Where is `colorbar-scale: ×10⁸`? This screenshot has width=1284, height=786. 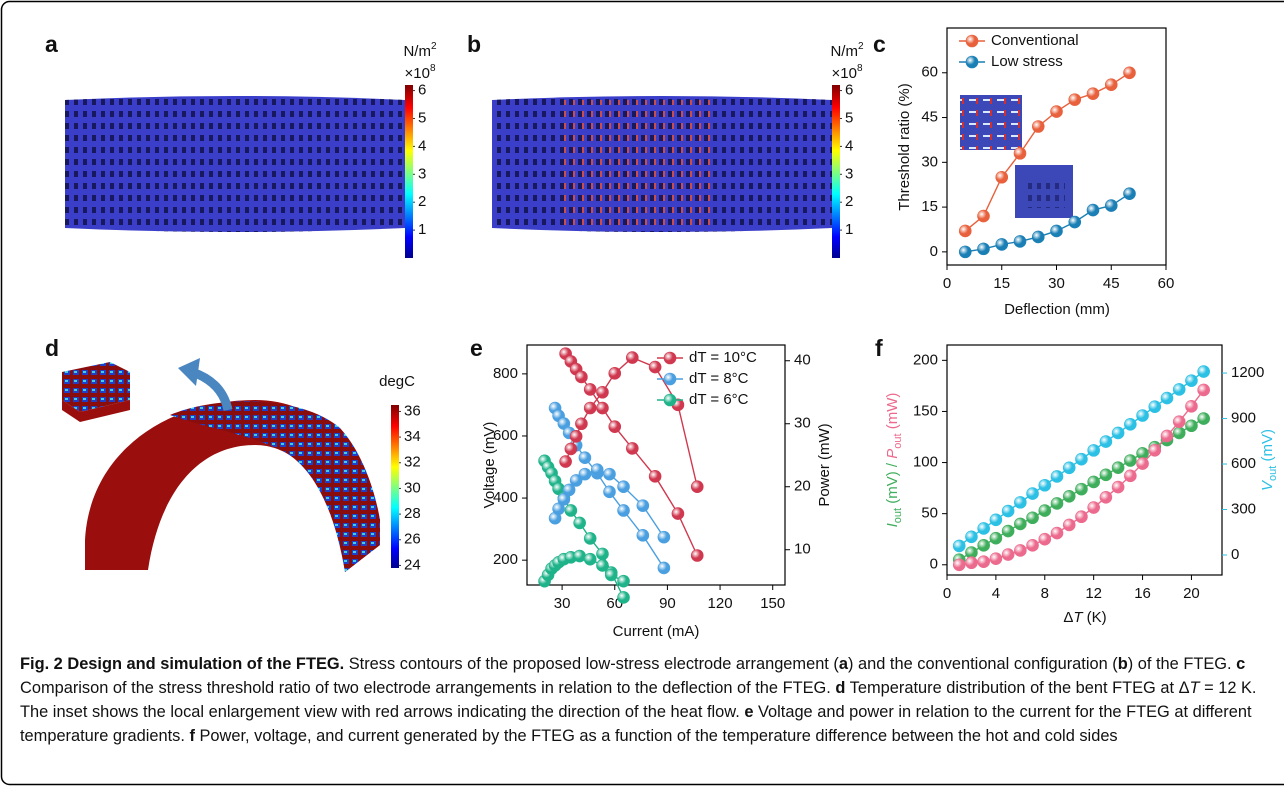
colorbar-scale: ×10⁸ is located at coordinates (419, 72).